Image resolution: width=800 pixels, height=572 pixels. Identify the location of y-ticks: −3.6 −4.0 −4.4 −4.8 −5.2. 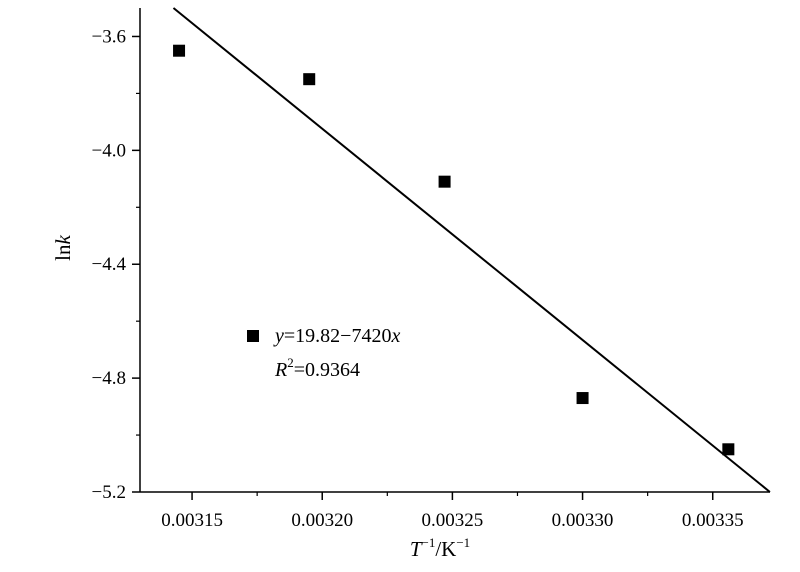
(116, 264).